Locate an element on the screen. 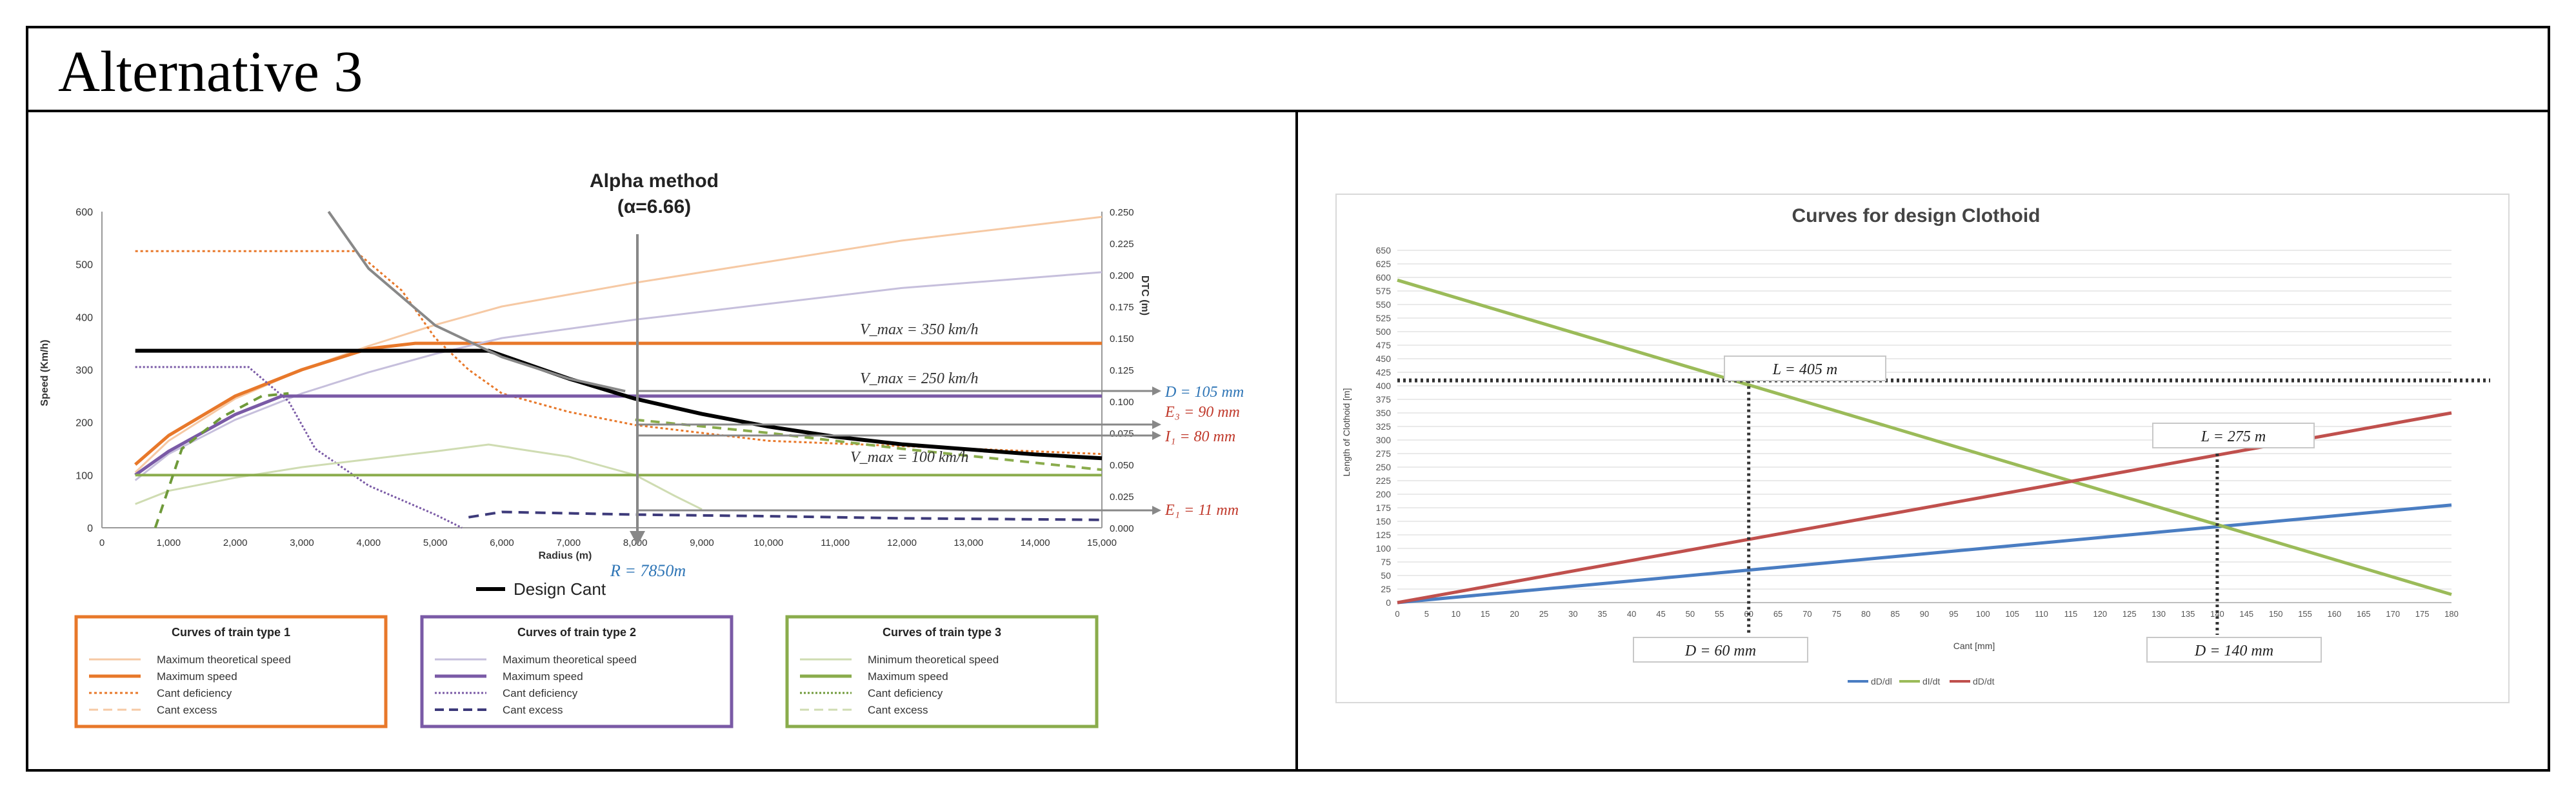 The height and width of the screenshot is (791, 2576). right-y-tick-label: 400 is located at coordinates (1384, 386).